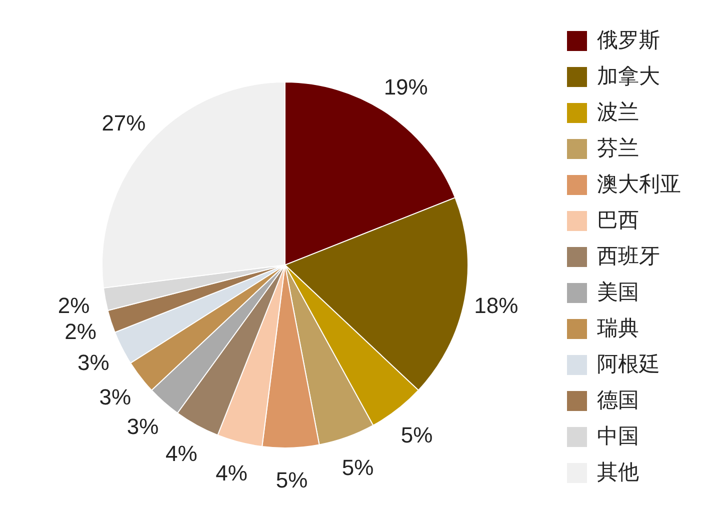 This screenshot has width=719, height=514. What do you see at coordinates (618, 148) in the screenshot?
I see `legend-label: 芬兰` at bounding box center [618, 148].